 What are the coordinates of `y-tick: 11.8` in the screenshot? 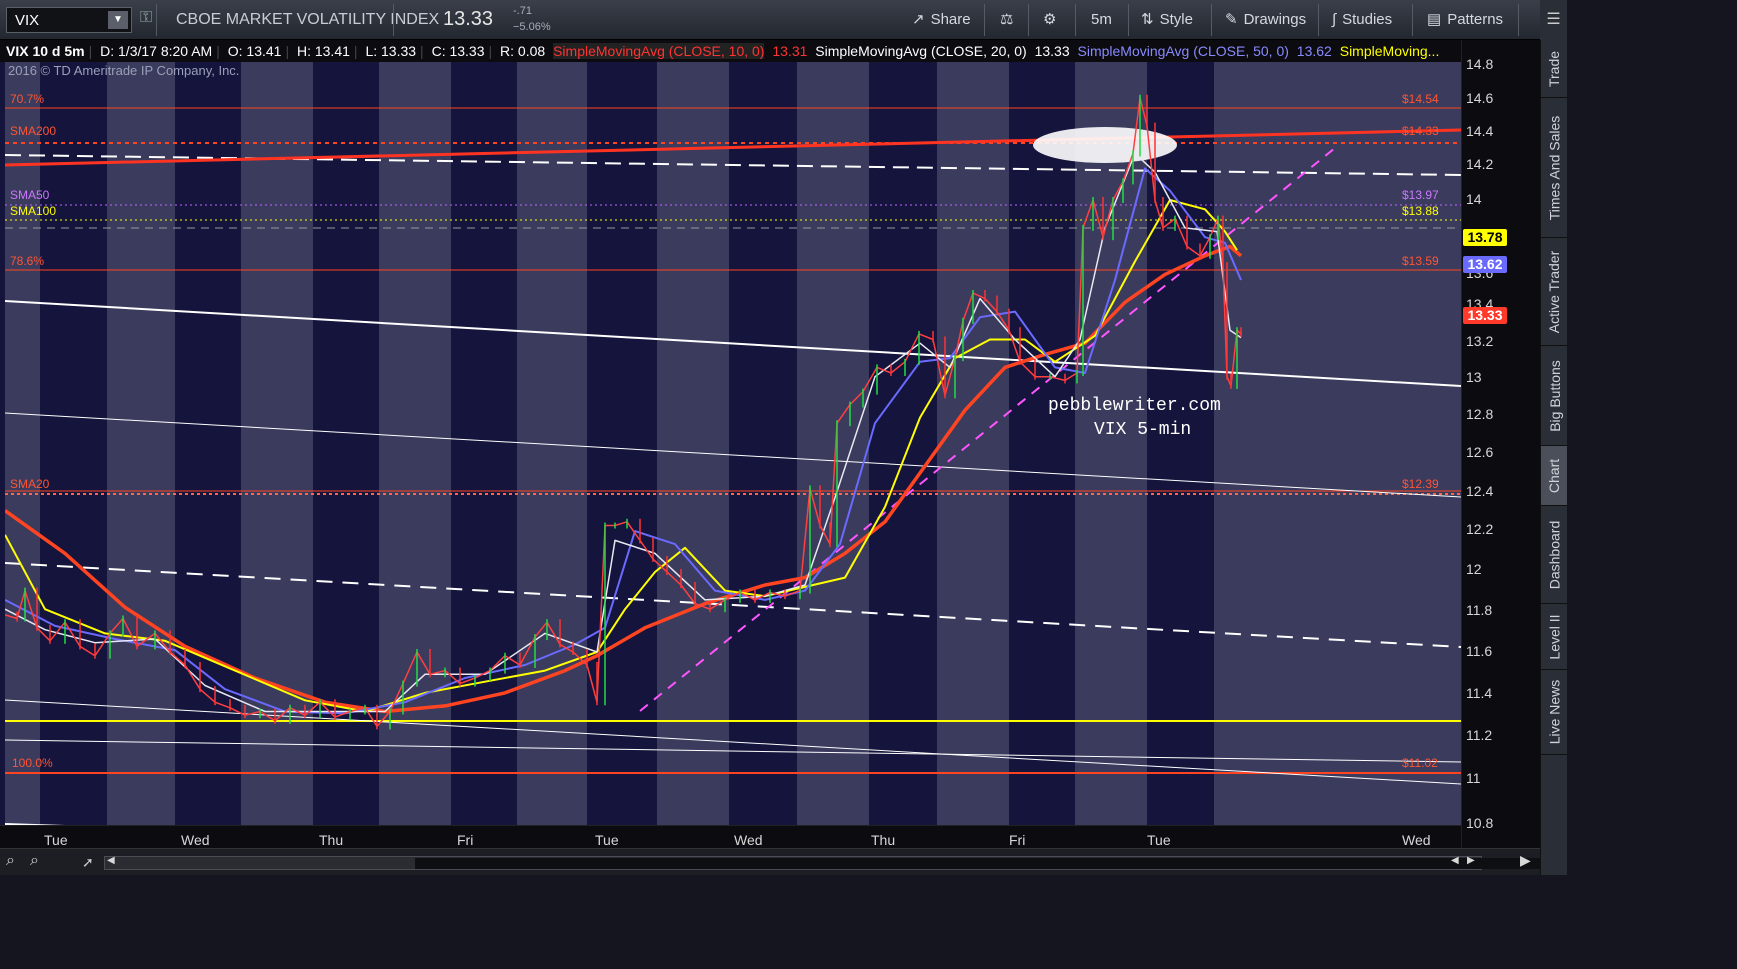 It's located at (1479, 610).